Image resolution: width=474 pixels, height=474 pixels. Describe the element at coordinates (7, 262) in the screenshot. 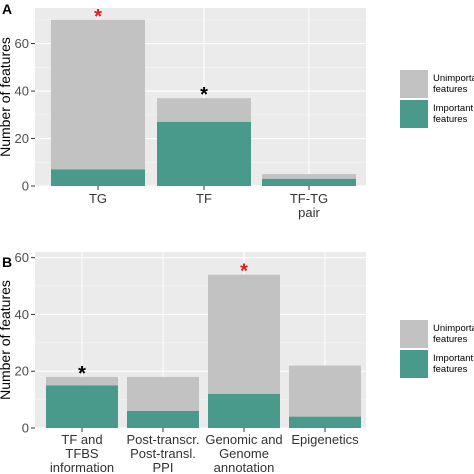

I see `panel-label: B` at that location.